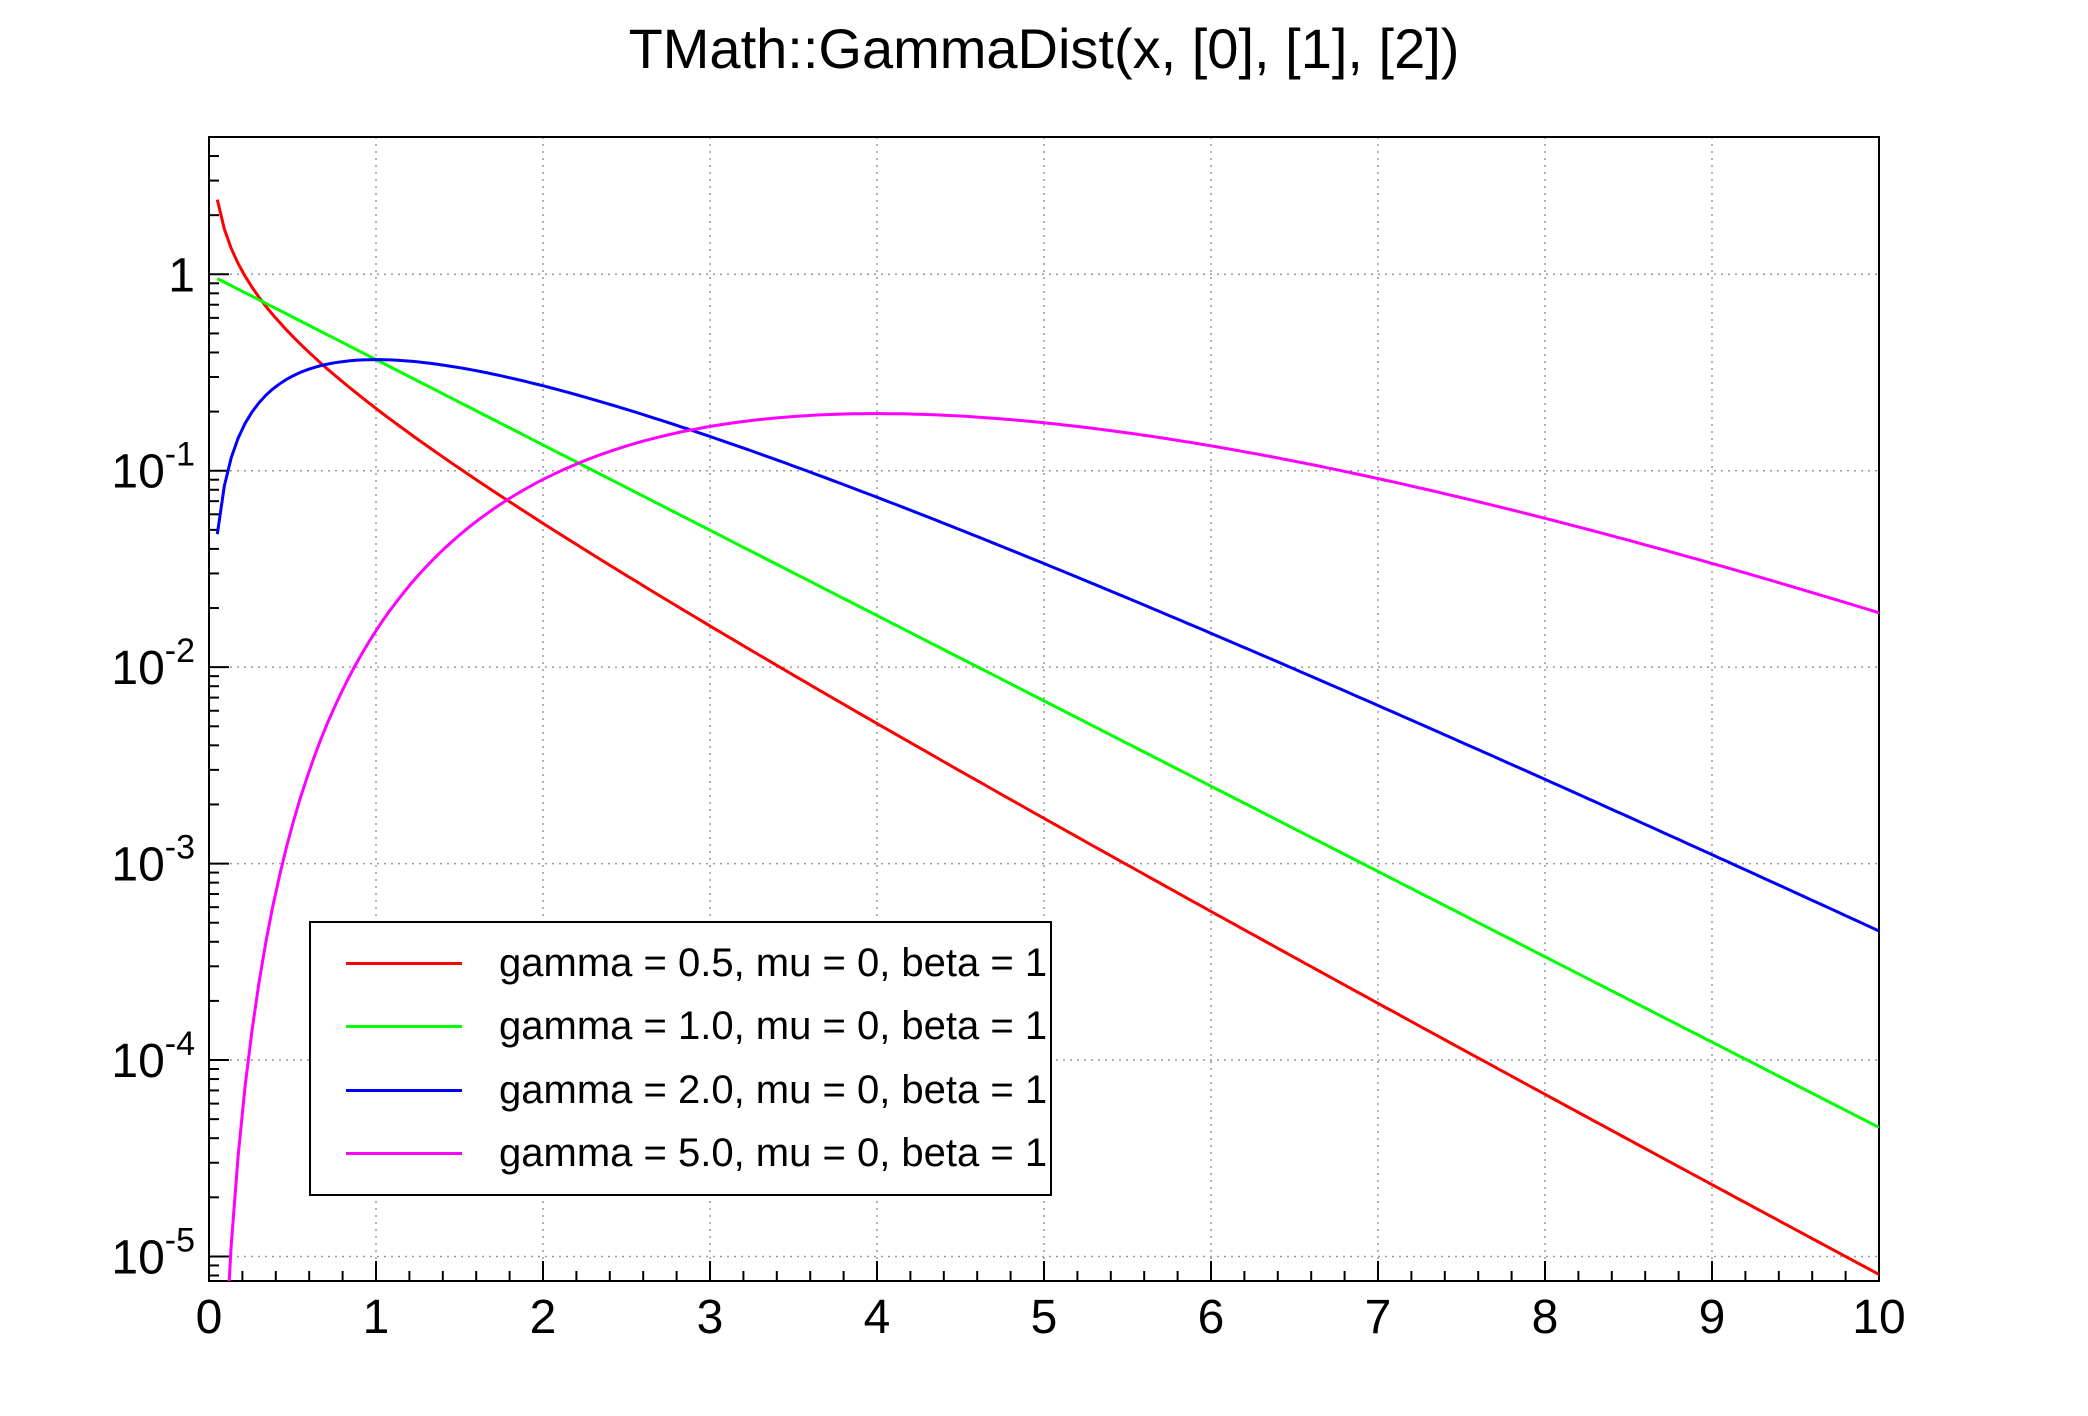 This screenshot has width=2088, height=1416. What do you see at coordinates (153, 860) in the screenshot?
I see `y-axis-tick-label: 10⁻³` at bounding box center [153, 860].